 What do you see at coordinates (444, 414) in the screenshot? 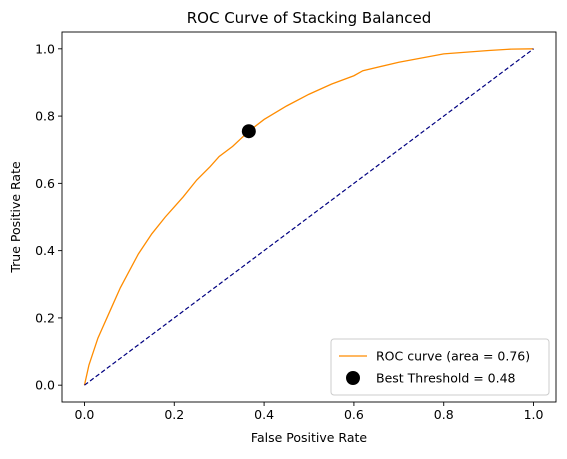
I see `x-tick-label: 0.8` at bounding box center [444, 414].